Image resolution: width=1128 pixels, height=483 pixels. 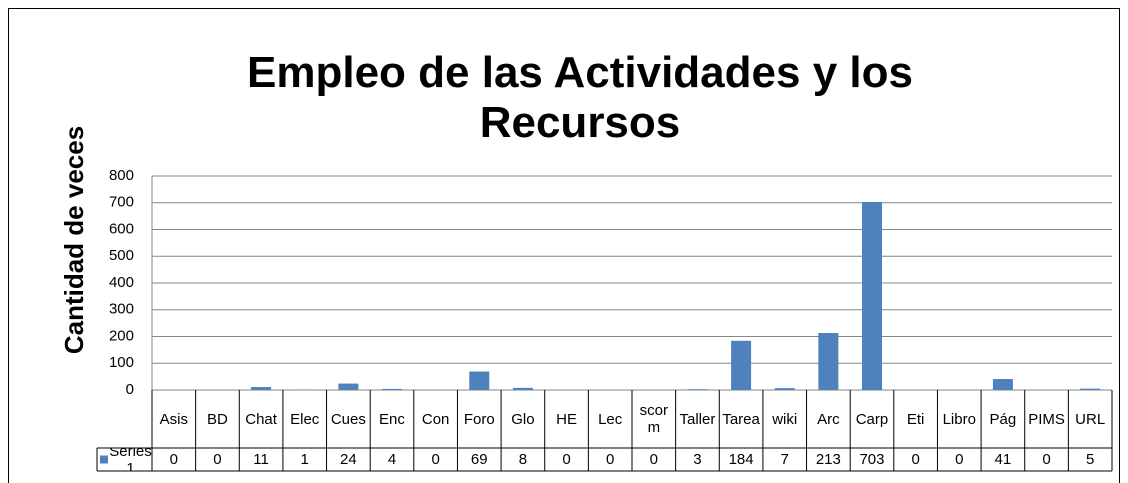 I want to click on y-tick-label: 300, so click(x=121, y=309).